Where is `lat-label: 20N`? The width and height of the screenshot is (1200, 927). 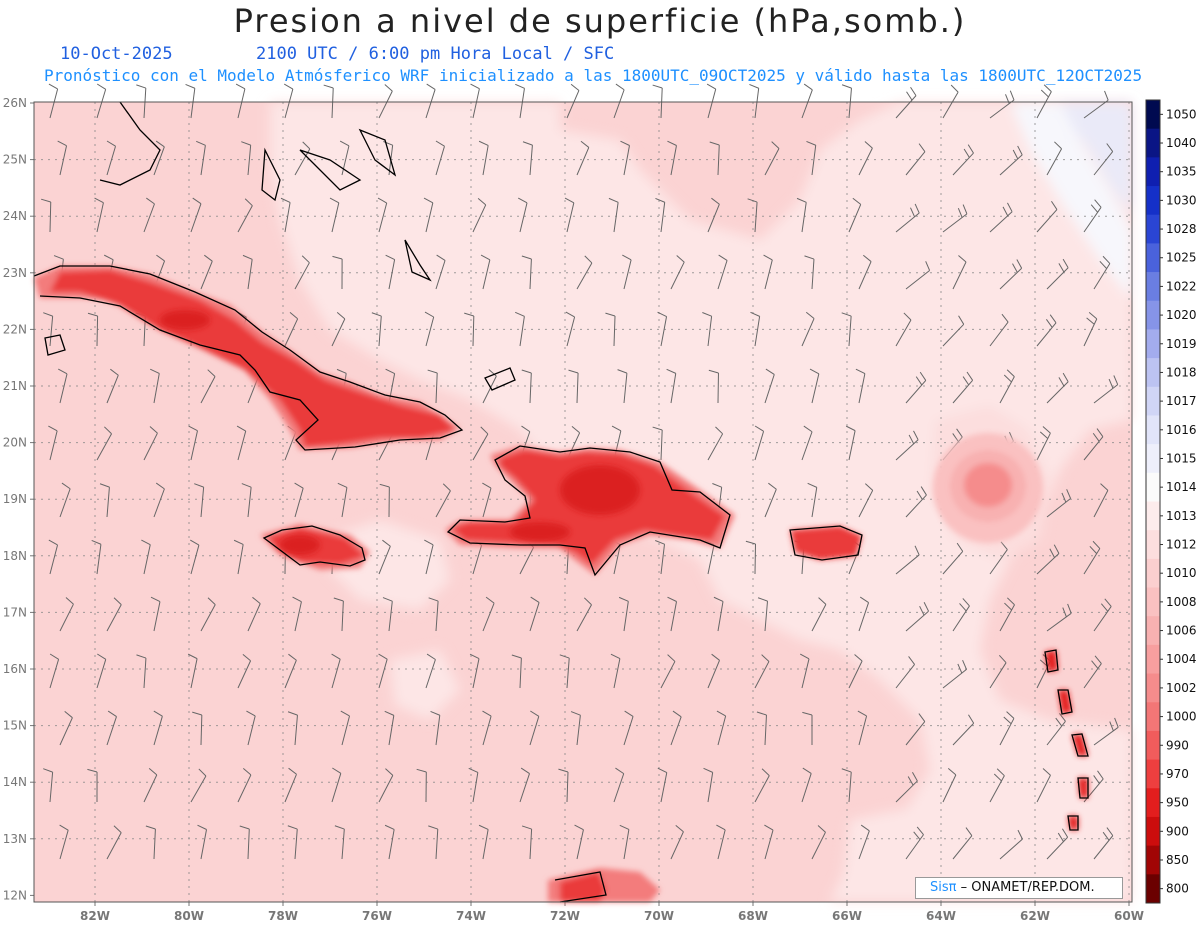 lat-label: 20N is located at coordinates (15, 443).